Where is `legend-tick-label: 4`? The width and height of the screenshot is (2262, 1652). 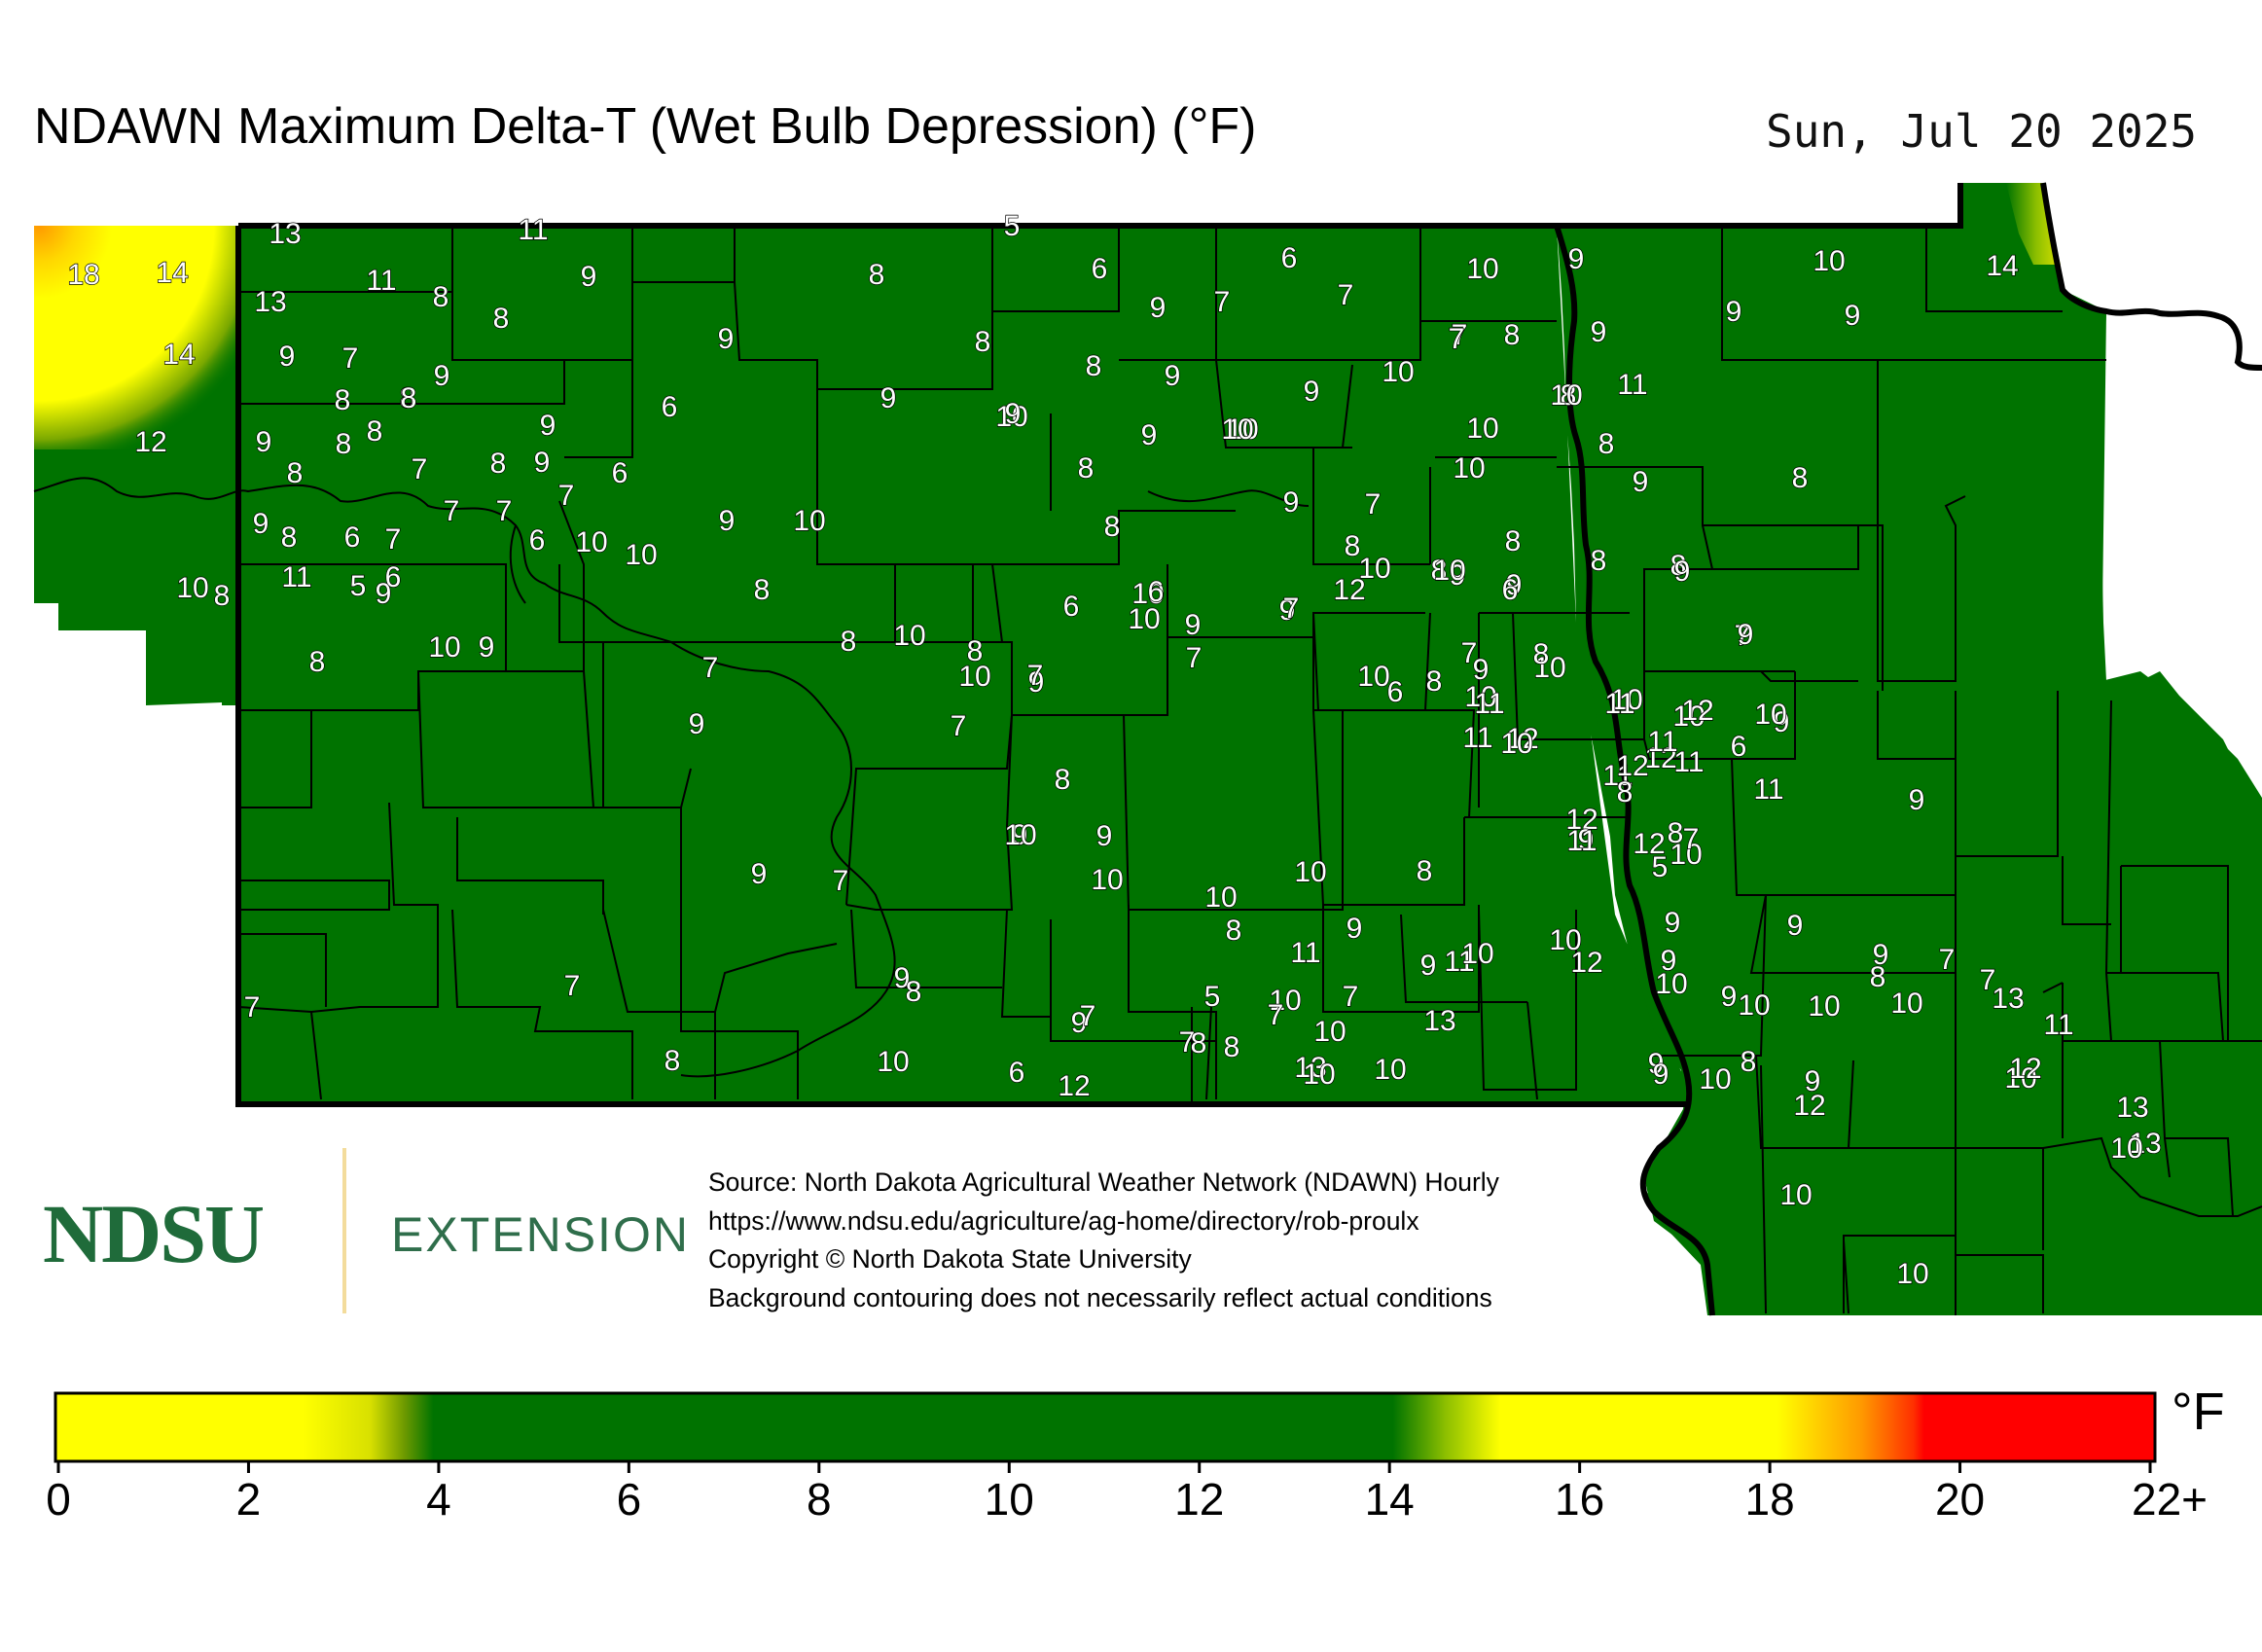
legend-tick-label: 4 is located at coordinates (438, 1499).